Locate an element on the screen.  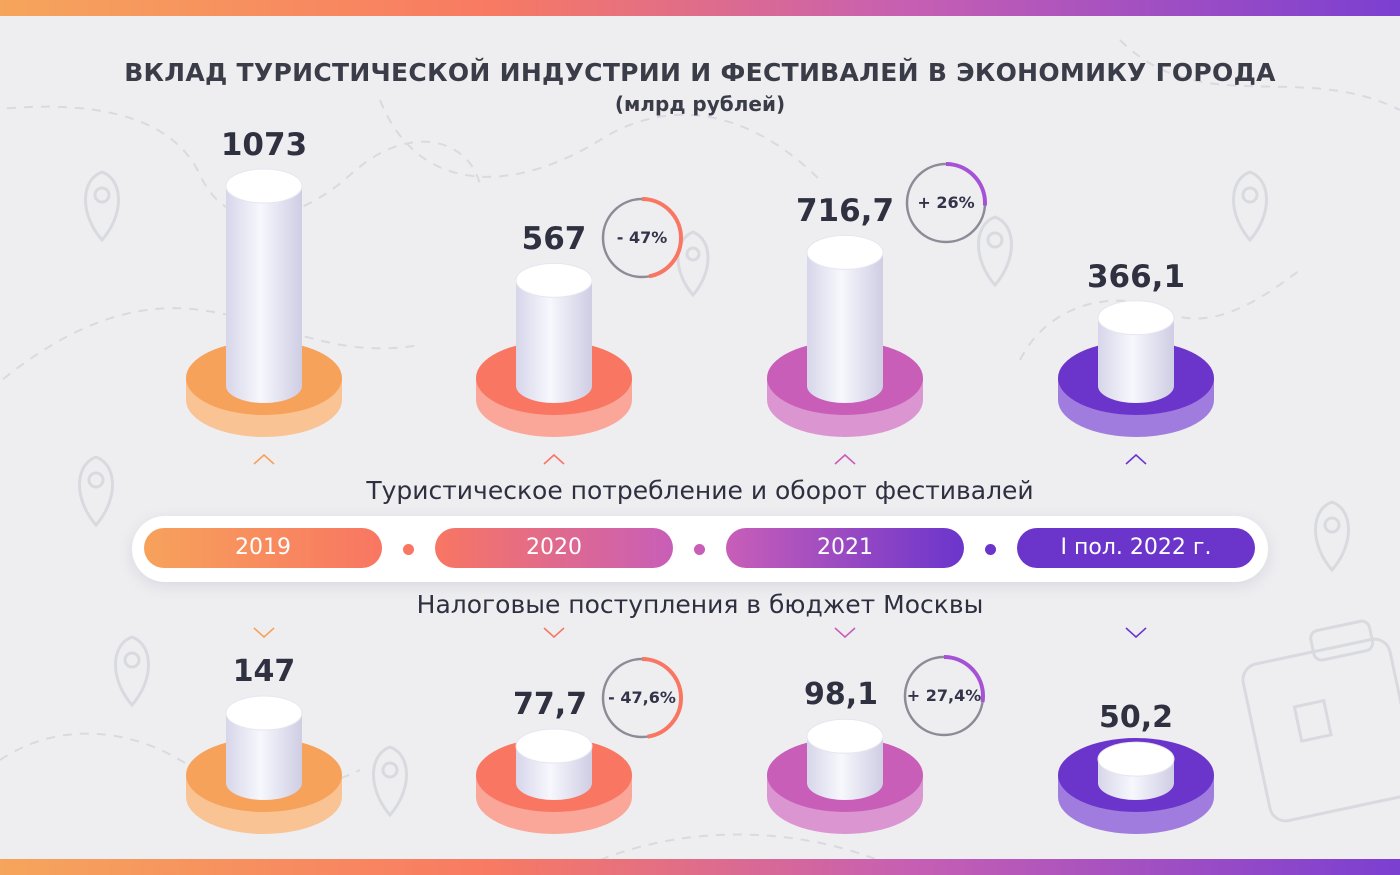
change-text: + 26% is located at coordinates (946, 202).